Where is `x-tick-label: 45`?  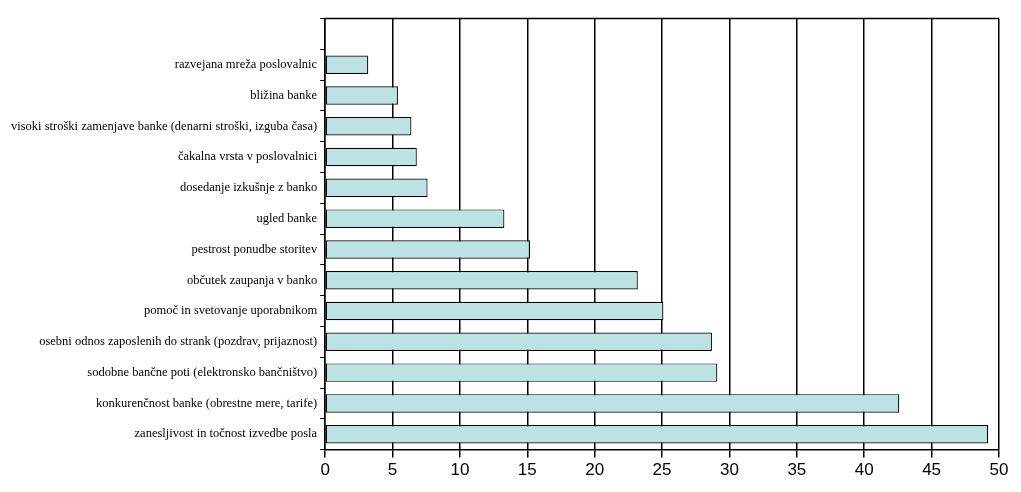
x-tick-label: 45 is located at coordinates (932, 470).